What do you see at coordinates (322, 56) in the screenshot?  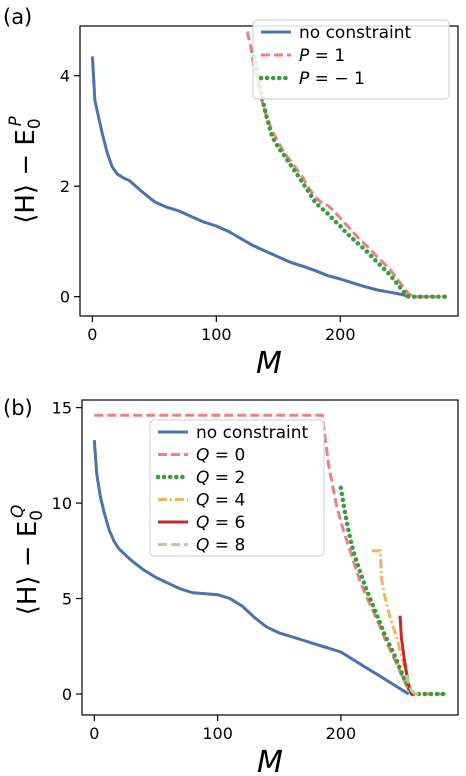 I see `legend-label: P = 1` at bounding box center [322, 56].